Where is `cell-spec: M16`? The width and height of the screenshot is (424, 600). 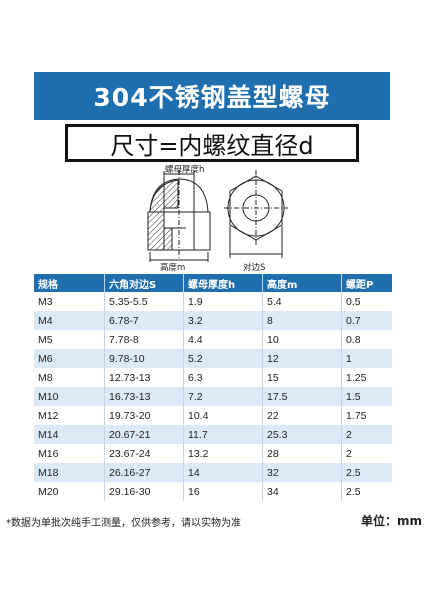
cell-spec: M16 is located at coordinates (69, 453).